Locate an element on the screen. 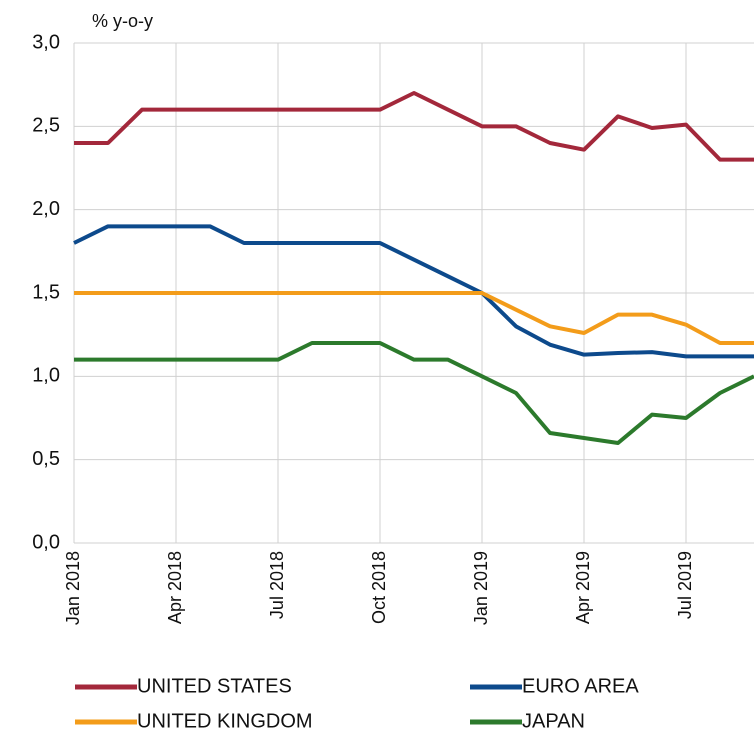 The height and width of the screenshot is (736, 754). x-tick-label: Jan 2019 is located at coordinates (481, 588).